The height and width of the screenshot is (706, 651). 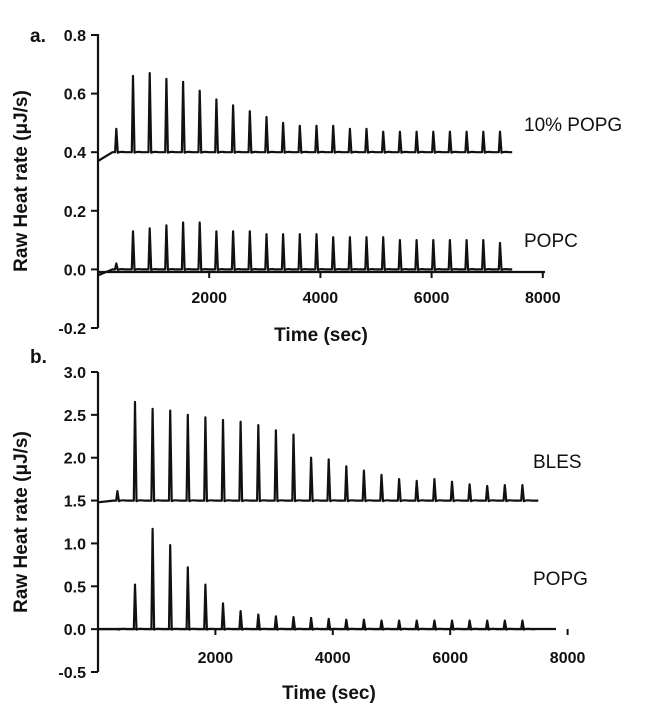 I want to click on y-tick-label: 0.8, so click(x=75, y=36).